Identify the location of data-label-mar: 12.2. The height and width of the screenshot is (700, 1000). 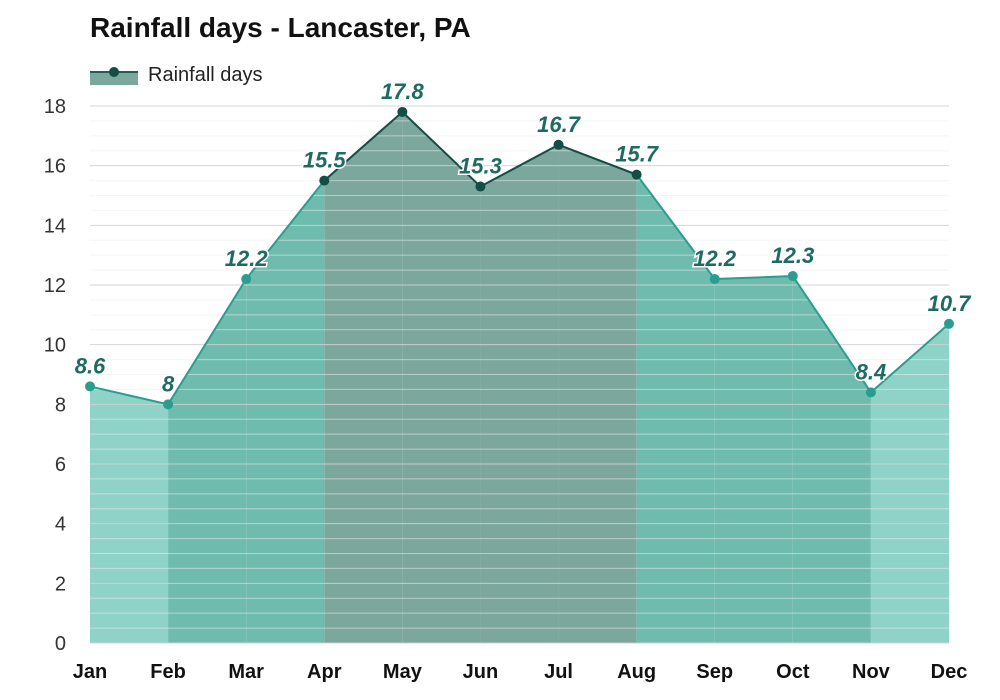
(247, 258).